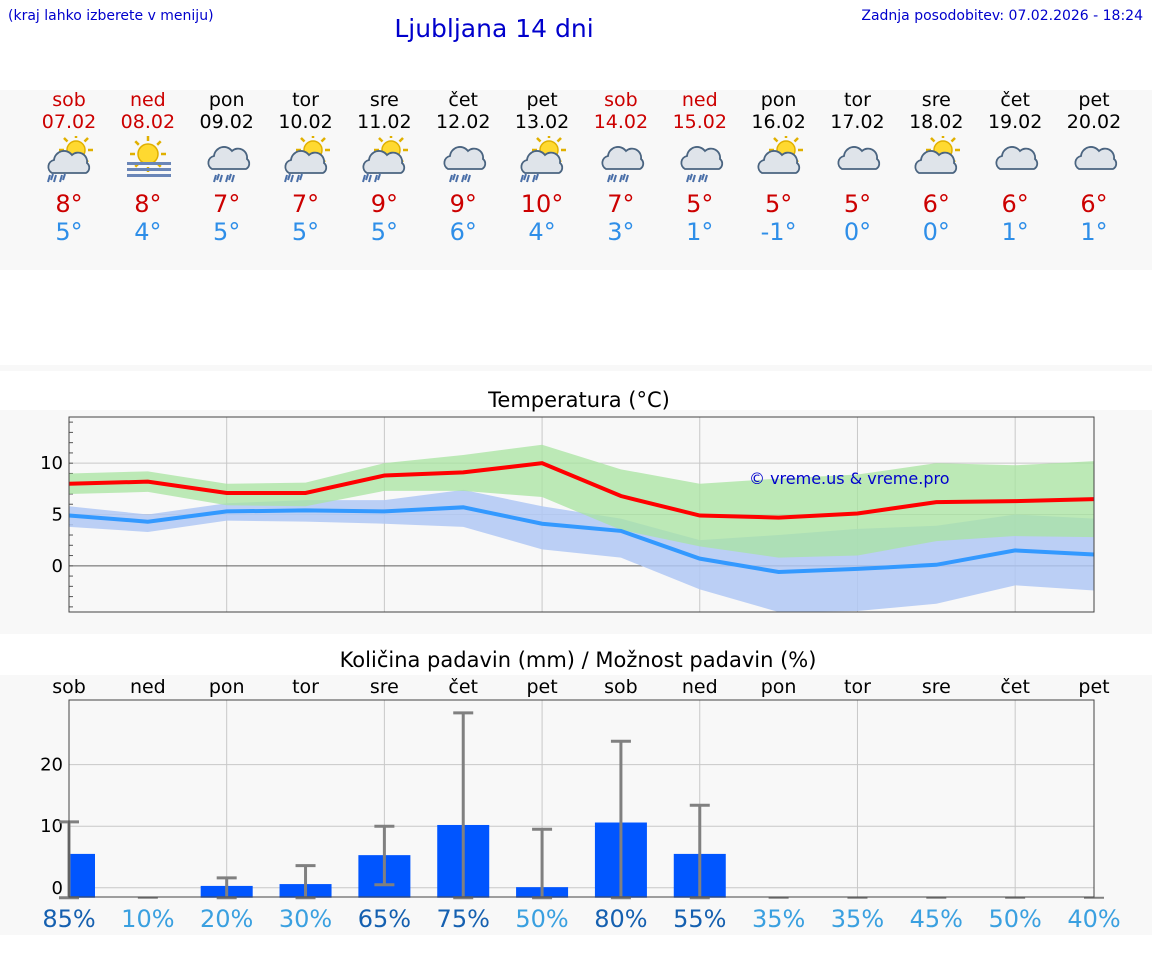  I want to click on precipitation-probability: 20%, so click(226, 919).